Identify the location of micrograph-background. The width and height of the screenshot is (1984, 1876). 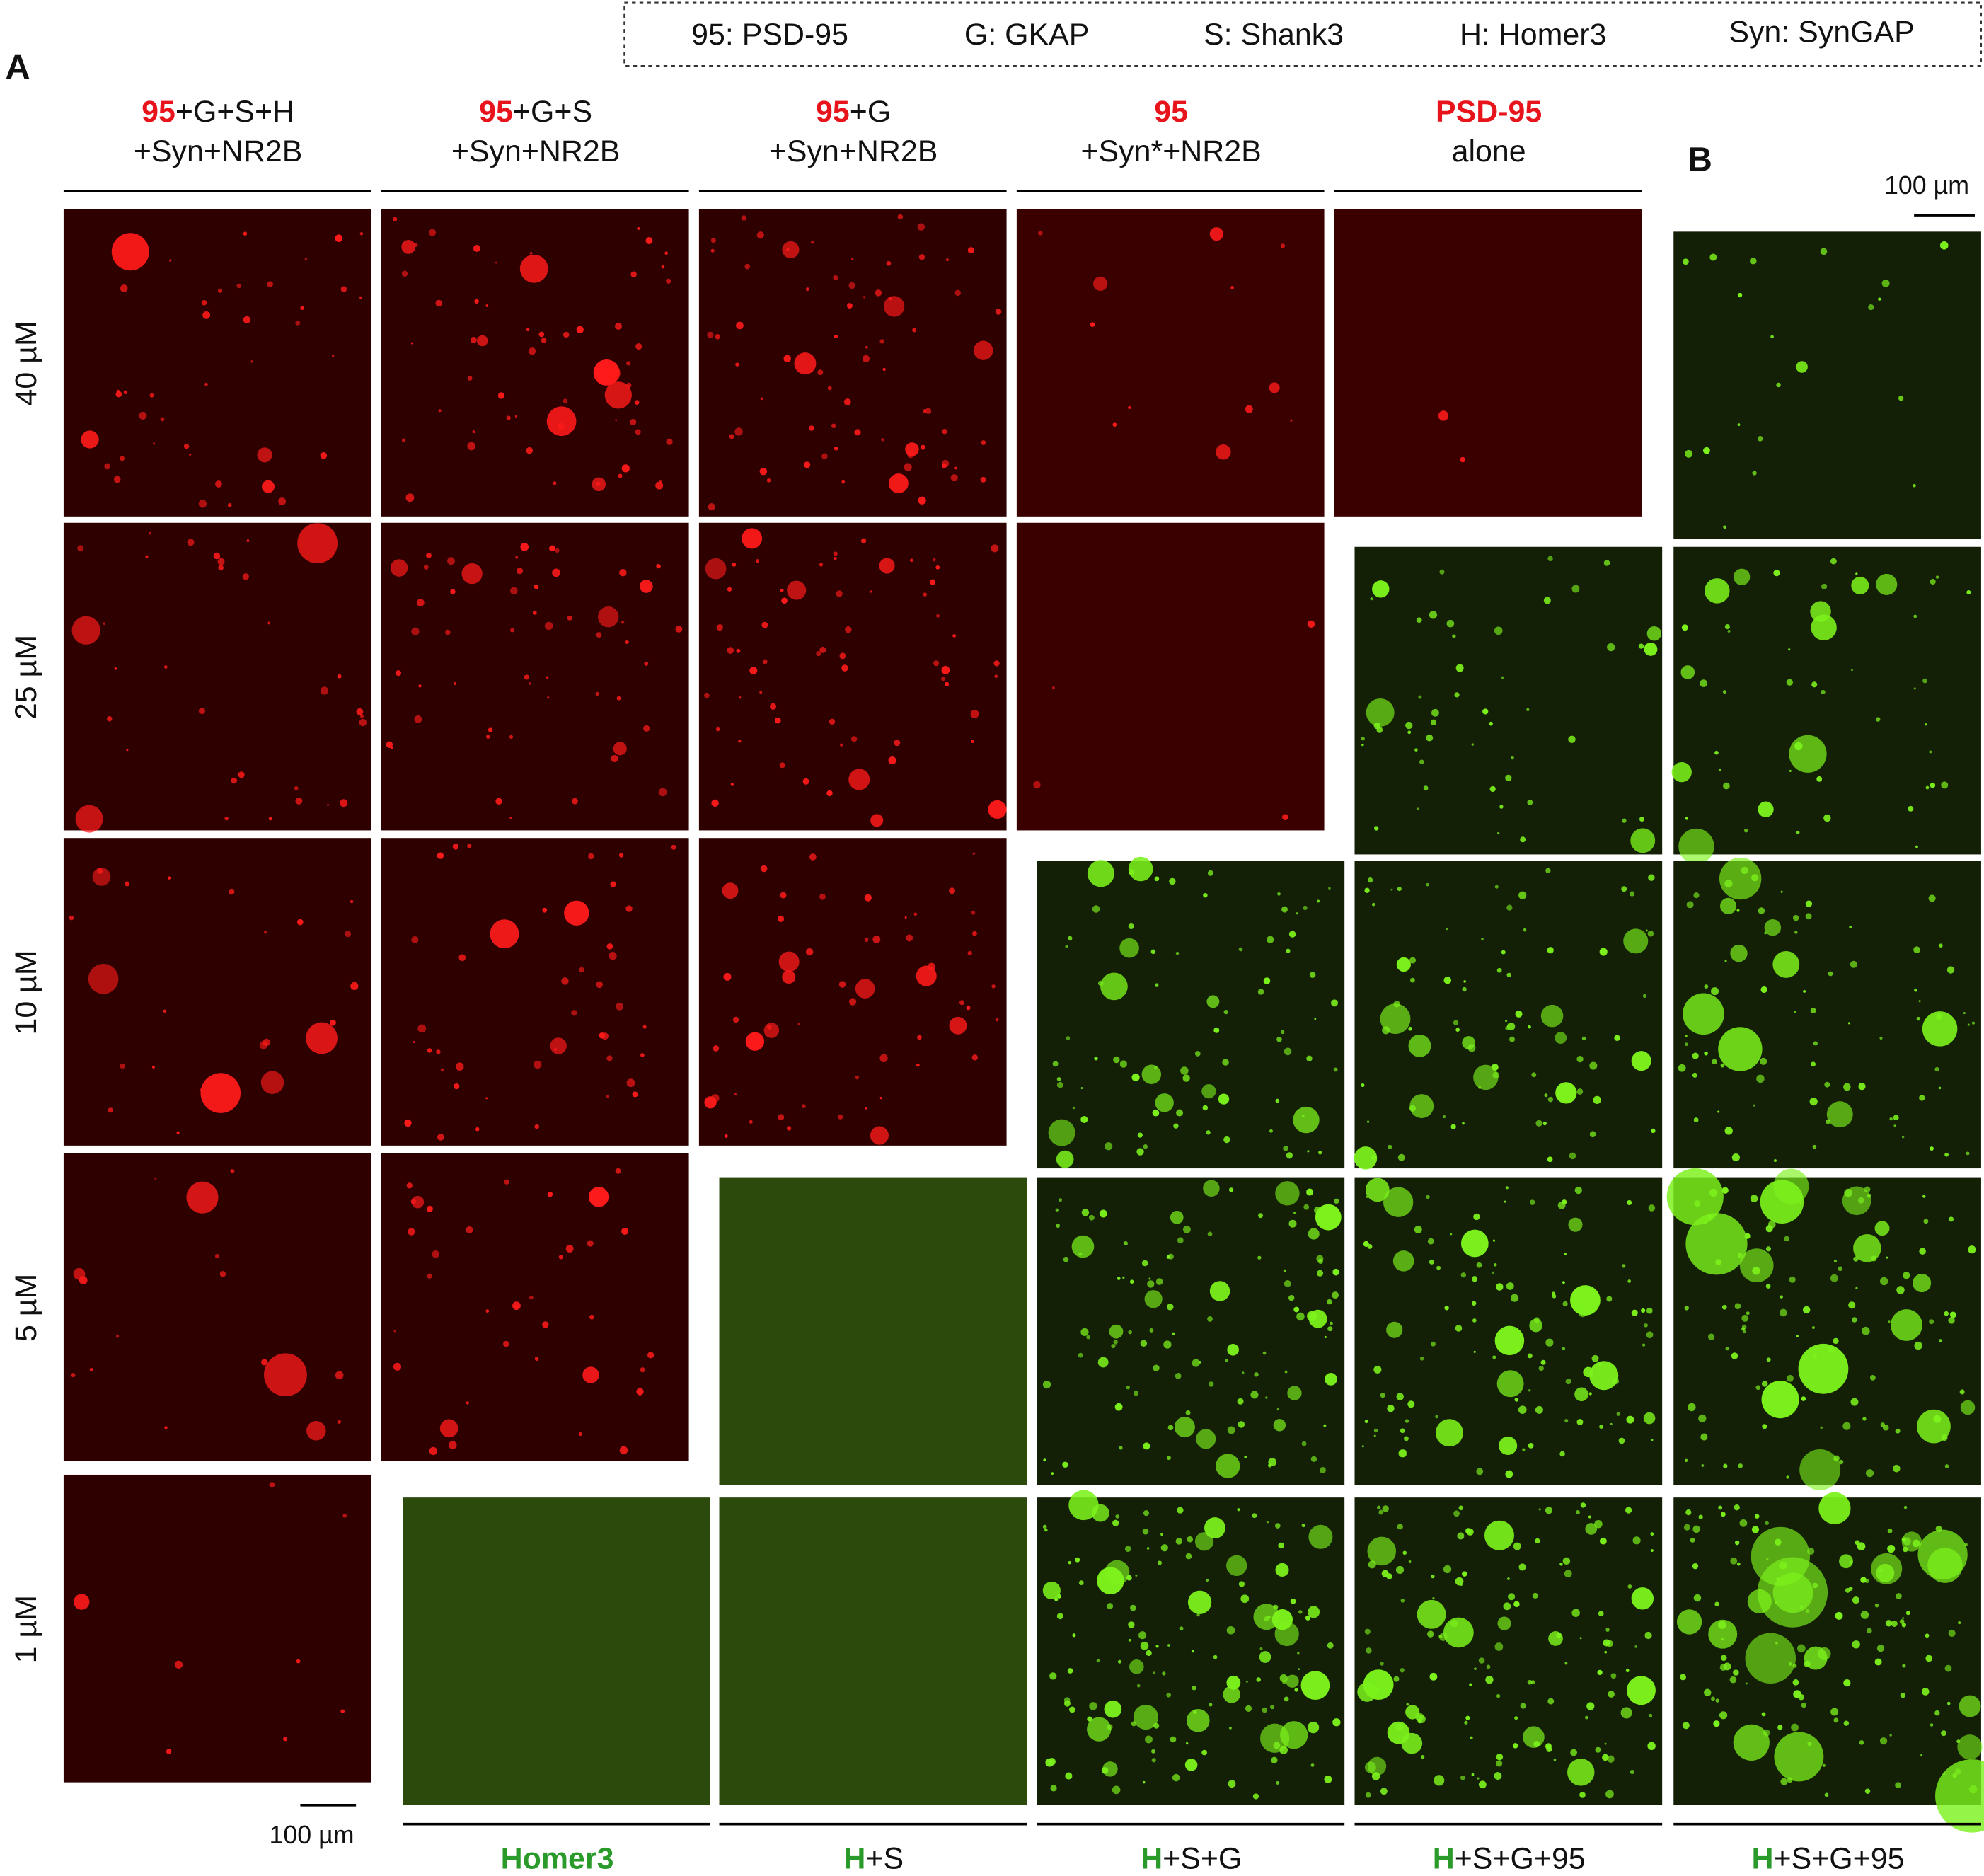
(1508, 700).